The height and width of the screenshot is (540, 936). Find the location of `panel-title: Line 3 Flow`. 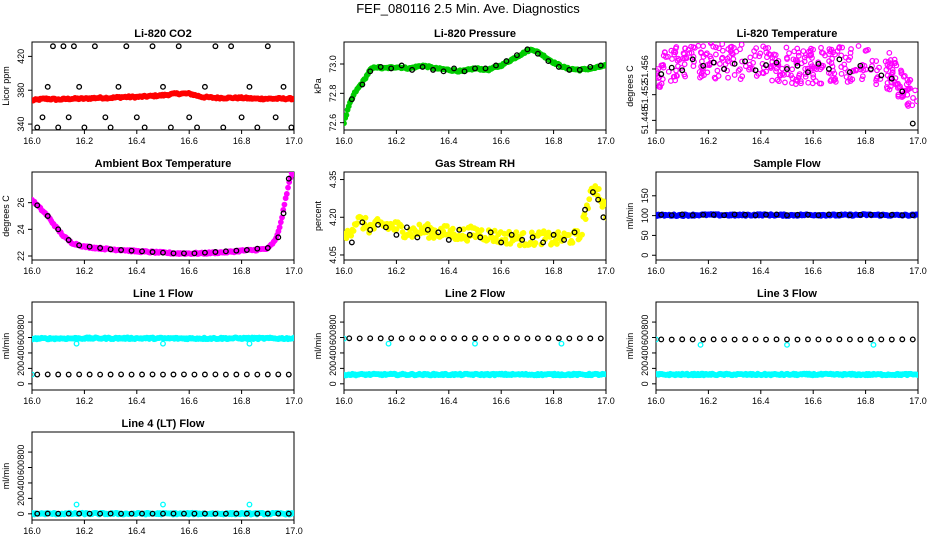

panel-title: Line 3 Flow is located at coordinates (787, 294).